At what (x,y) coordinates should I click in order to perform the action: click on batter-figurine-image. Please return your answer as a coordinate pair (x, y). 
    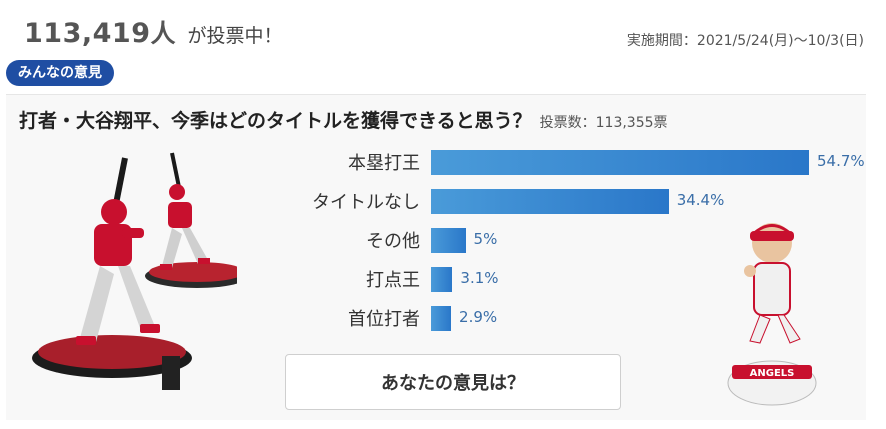
    Looking at the image, I should click on (134, 271).